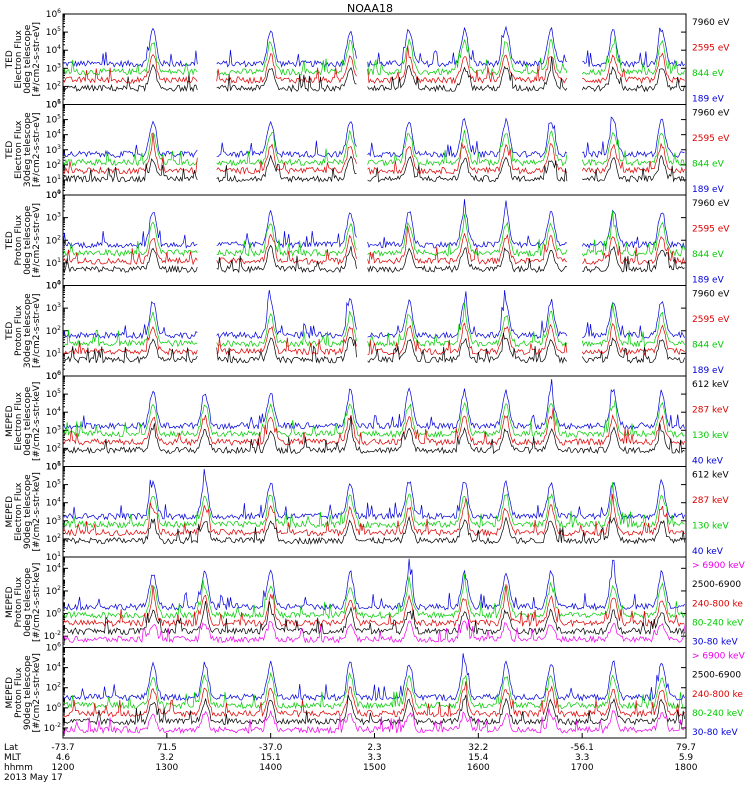 The height and width of the screenshot is (800, 750). I want to click on x-tick-label-lat: -56.1, so click(582, 748).